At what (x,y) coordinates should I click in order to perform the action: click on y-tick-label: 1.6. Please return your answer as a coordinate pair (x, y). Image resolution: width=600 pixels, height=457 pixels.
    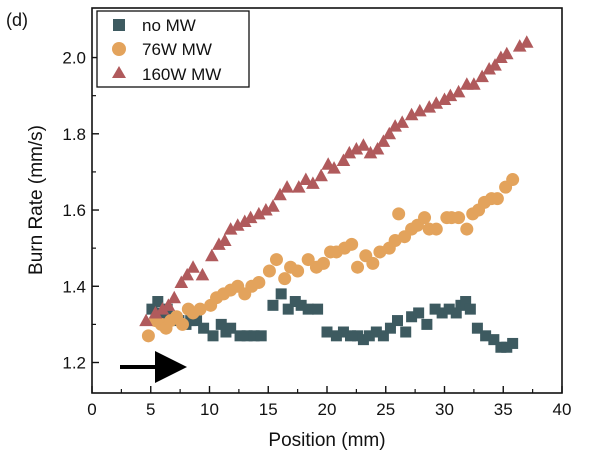
    Looking at the image, I should click on (74, 210).